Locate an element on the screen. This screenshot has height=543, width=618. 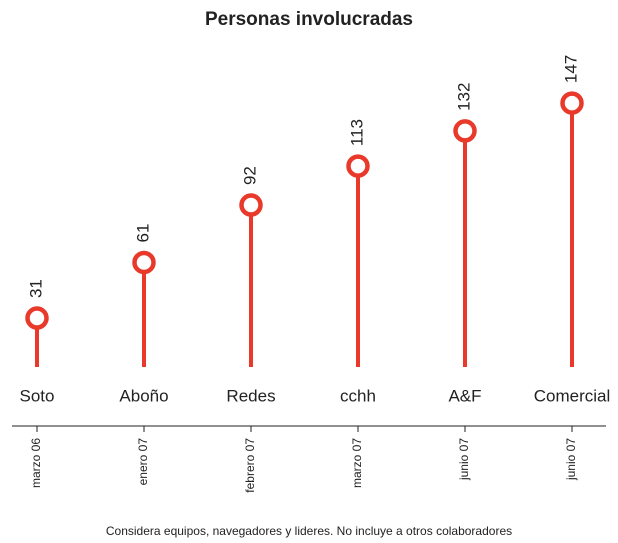
category-label: cchh is located at coordinates (358, 395).